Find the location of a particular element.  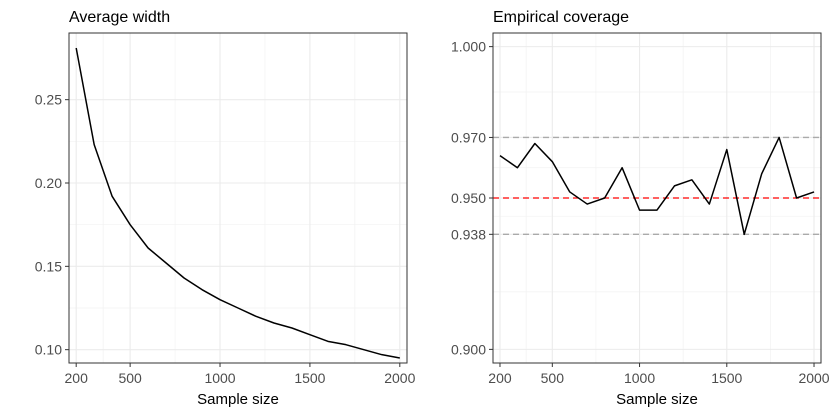

average-width-y-tick-label: 0.20 is located at coordinates (48, 183).